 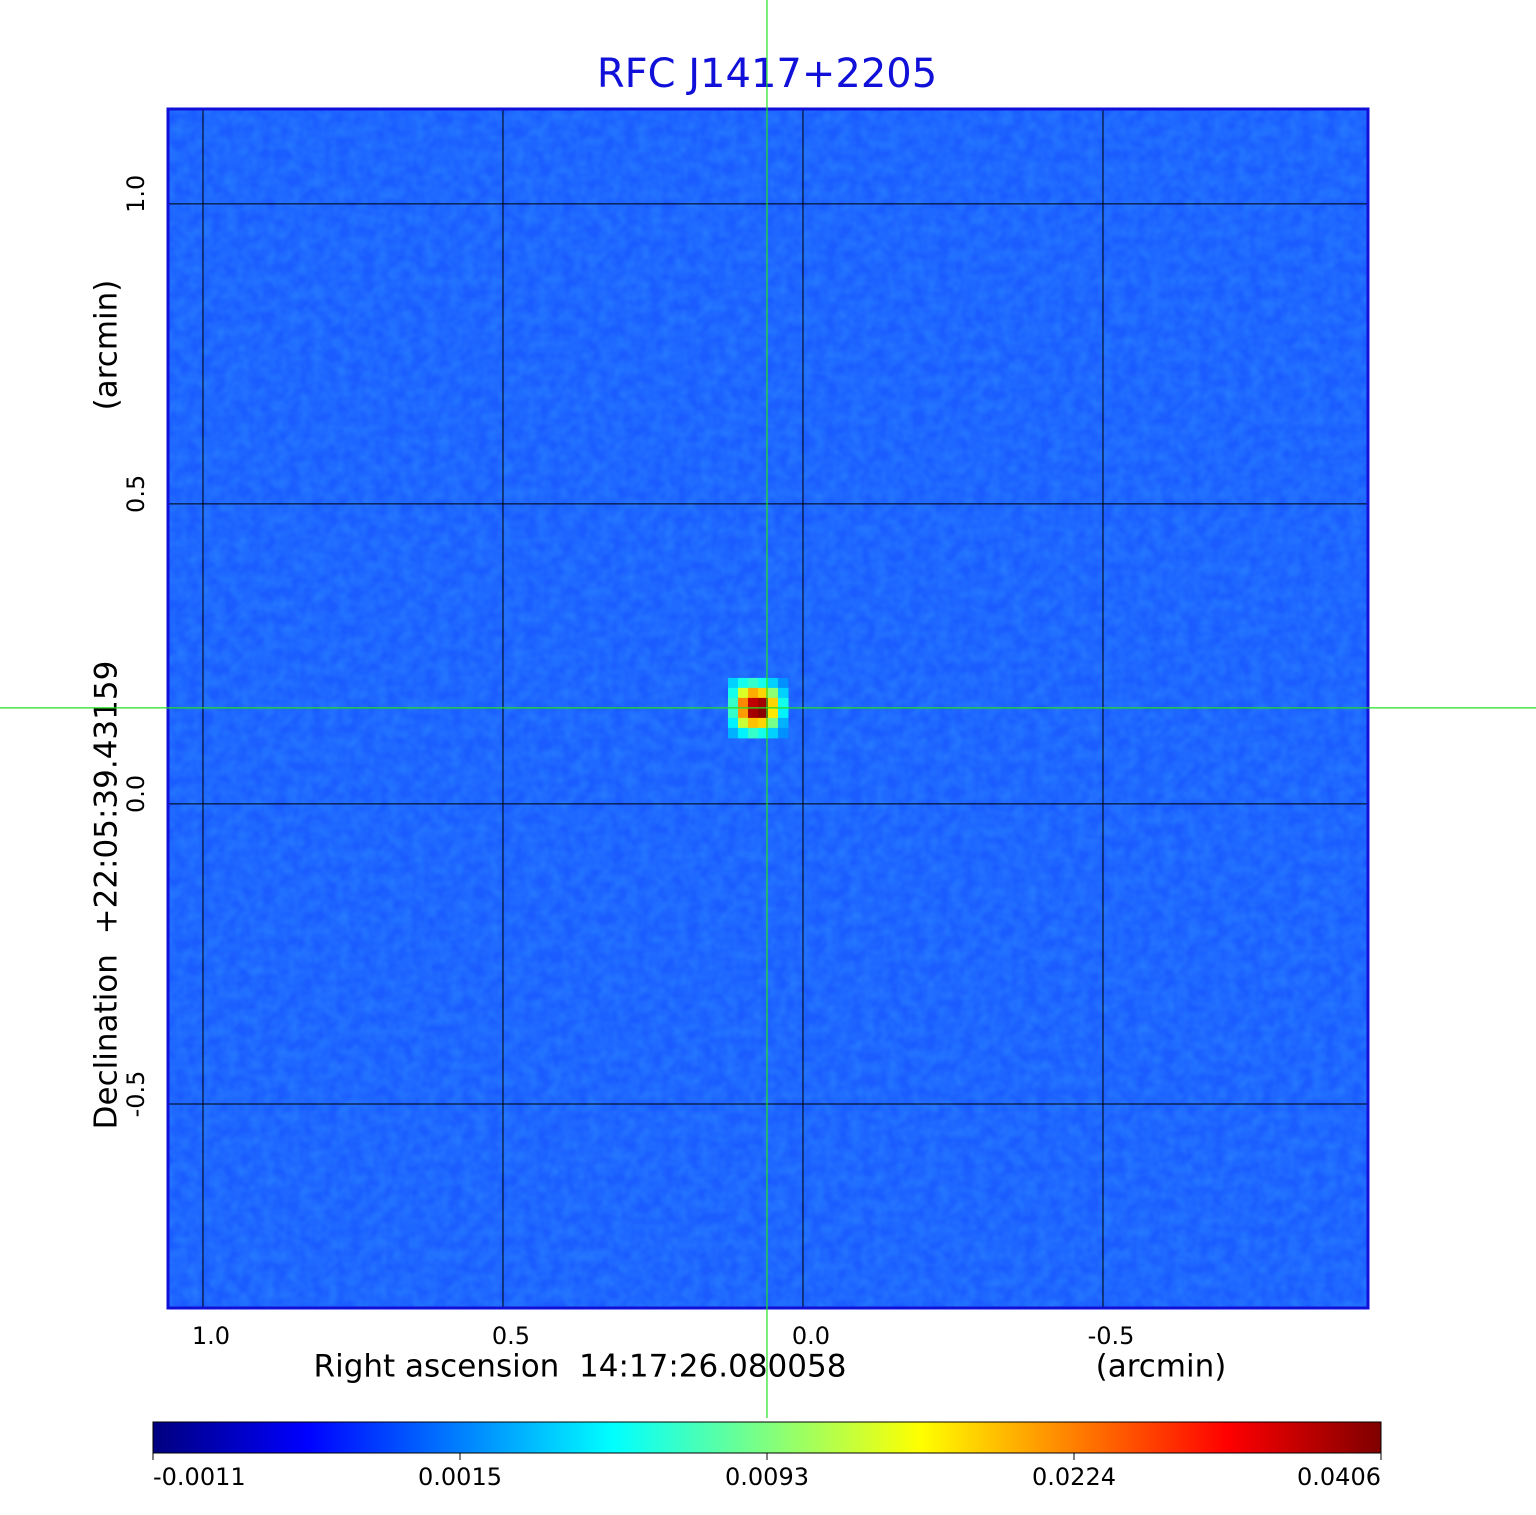 I want to click on x-tick-label: 0.0, so click(x=811, y=1336).